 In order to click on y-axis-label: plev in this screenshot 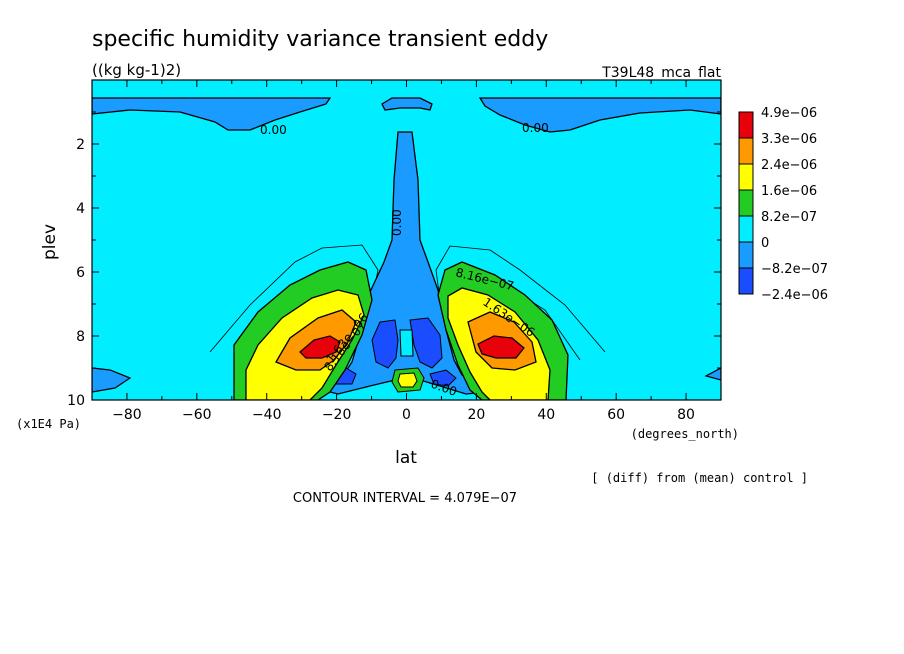, I will do `click(50, 242)`.